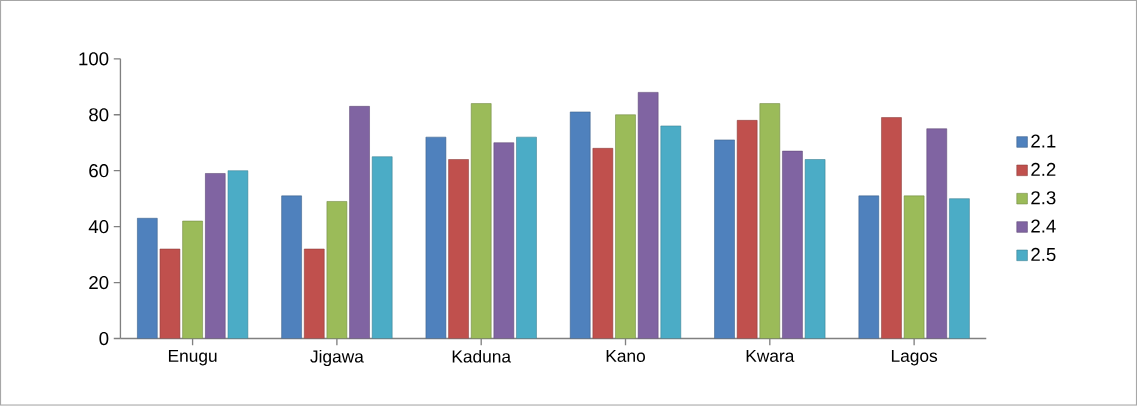 The height and width of the screenshot is (406, 1137). Describe the element at coordinates (1043, 254) in the screenshot. I see `legend-label: 2.5` at that location.